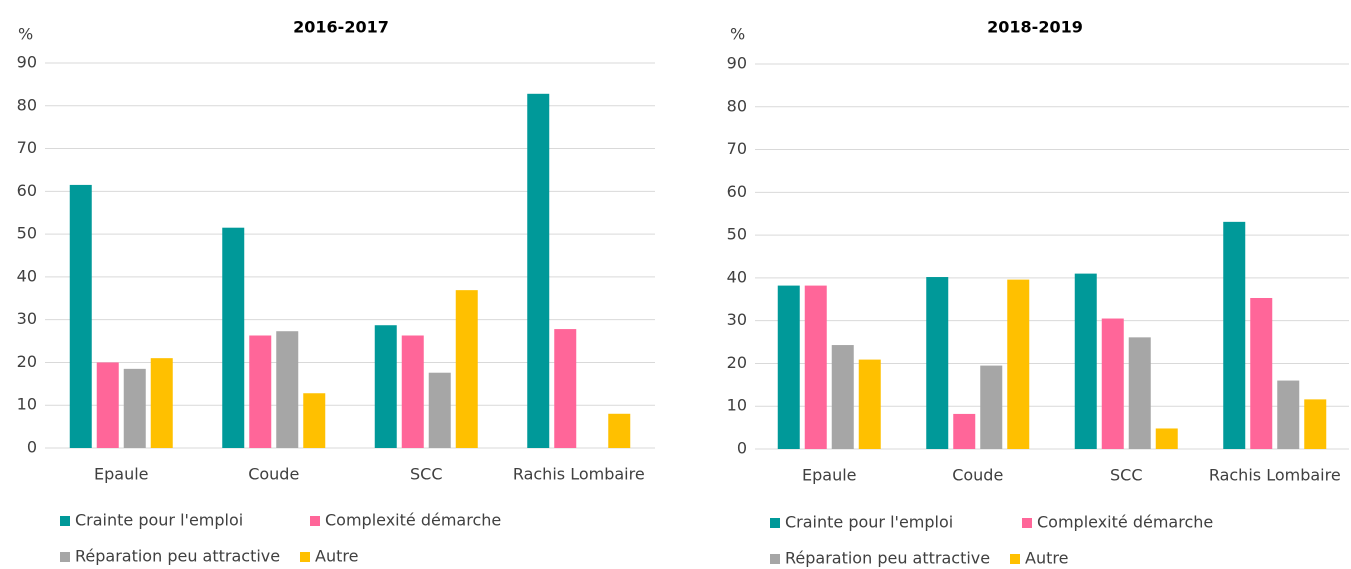 The width and height of the screenshot is (1351, 569). Describe the element at coordinates (1035, 27) in the screenshot. I see `chart-title: 2018-2019` at that location.